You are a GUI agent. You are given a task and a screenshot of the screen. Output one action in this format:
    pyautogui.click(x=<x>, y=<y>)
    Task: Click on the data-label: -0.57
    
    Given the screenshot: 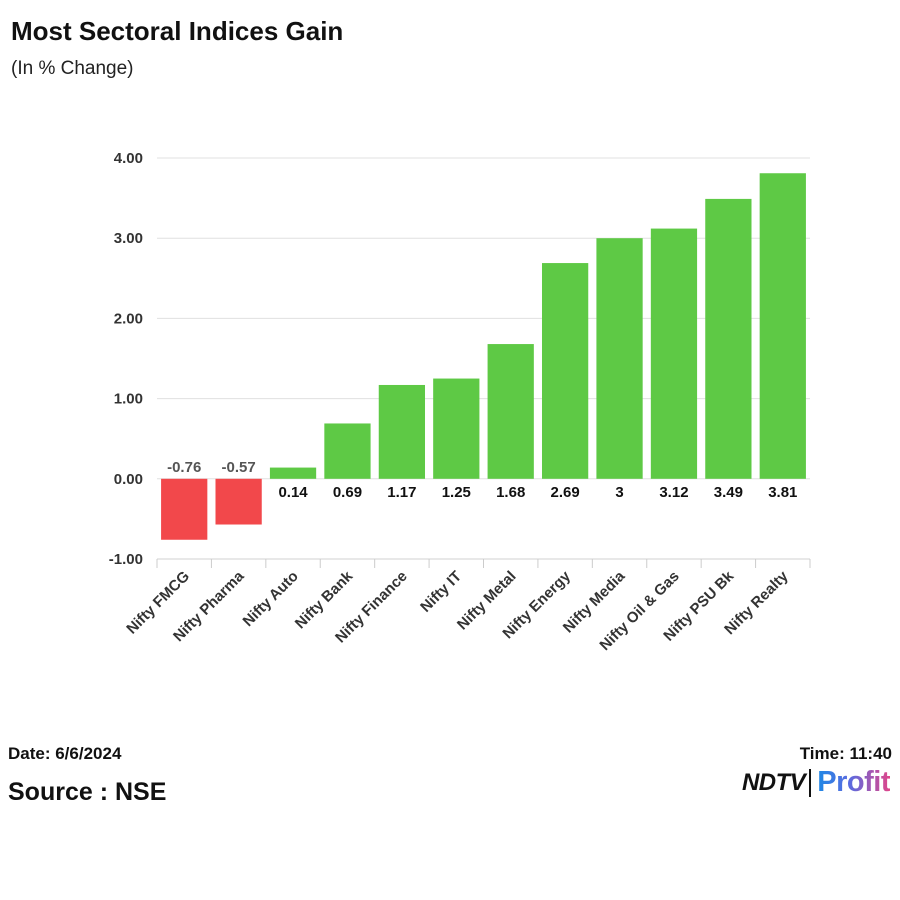 What is the action you would take?
    pyautogui.click(x=239, y=467)
    